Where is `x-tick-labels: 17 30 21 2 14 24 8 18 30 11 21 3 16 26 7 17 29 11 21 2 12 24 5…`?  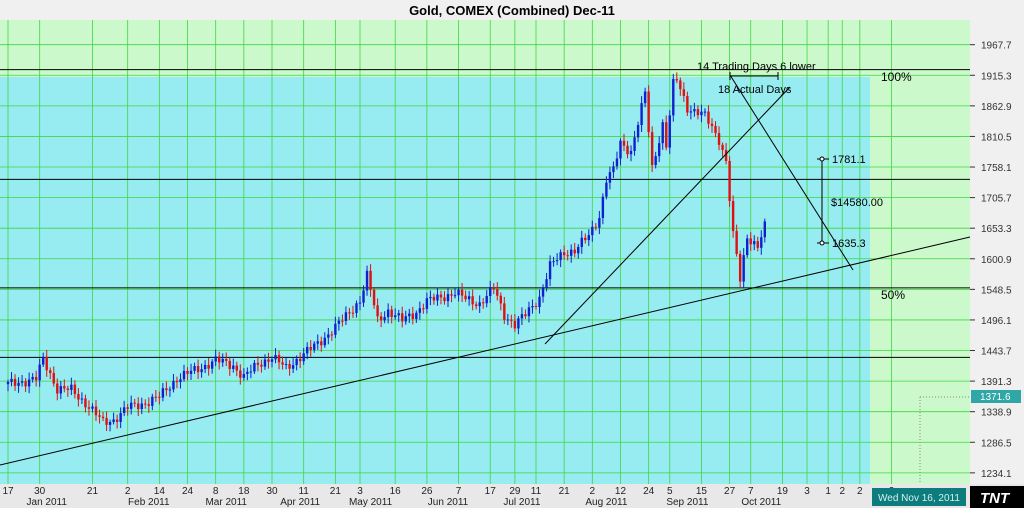 x-tick-labels: 17 30 21 2 14 24 8 18 30 11 21 3 16 26 7 17 29 11 21 2 12 24 5… is located at coordinates (448, 497).